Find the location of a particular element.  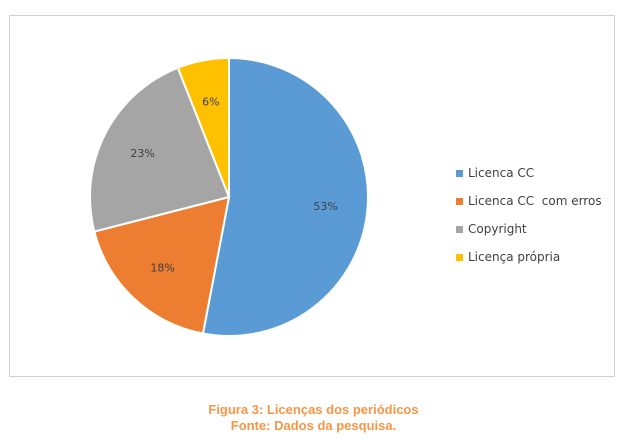

legend-item-4: Licença própria is located at coordinates (529, 257).